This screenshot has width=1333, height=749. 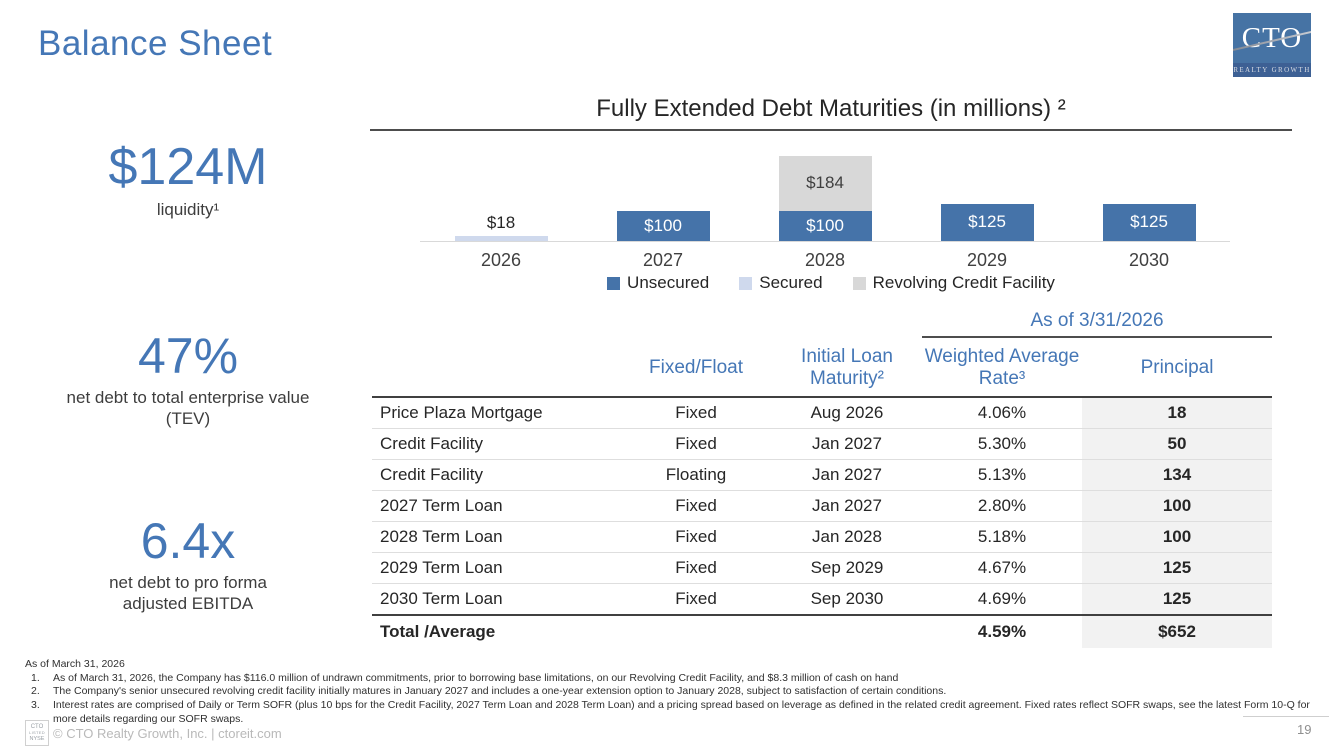 I want to click on metric-liquidity-value: $124M, so click(x=188, y=167).